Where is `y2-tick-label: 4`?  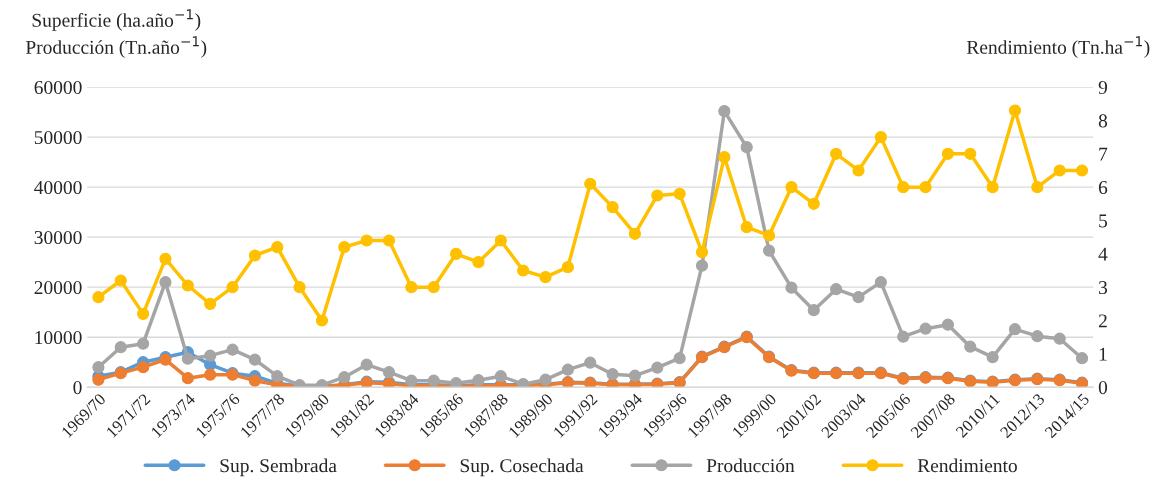 y2-tick-label: 4 is located at coordinates (1103, 254).